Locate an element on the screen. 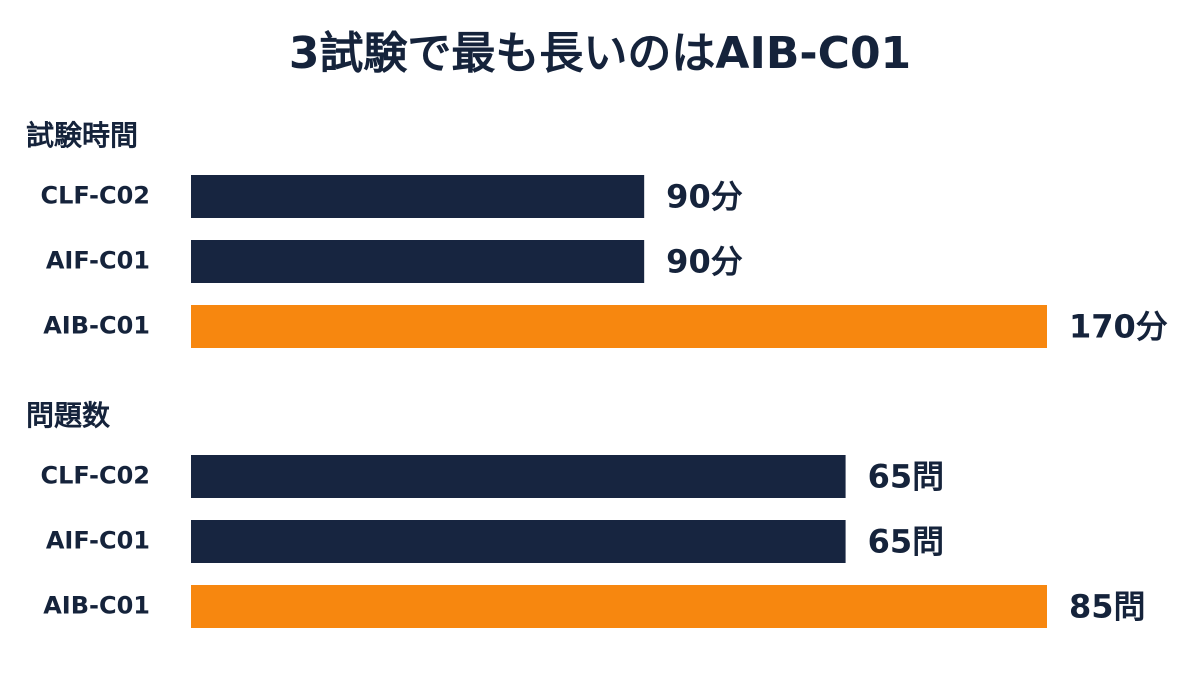  chart-title: 問題数 is located at coordinates (68, 415).